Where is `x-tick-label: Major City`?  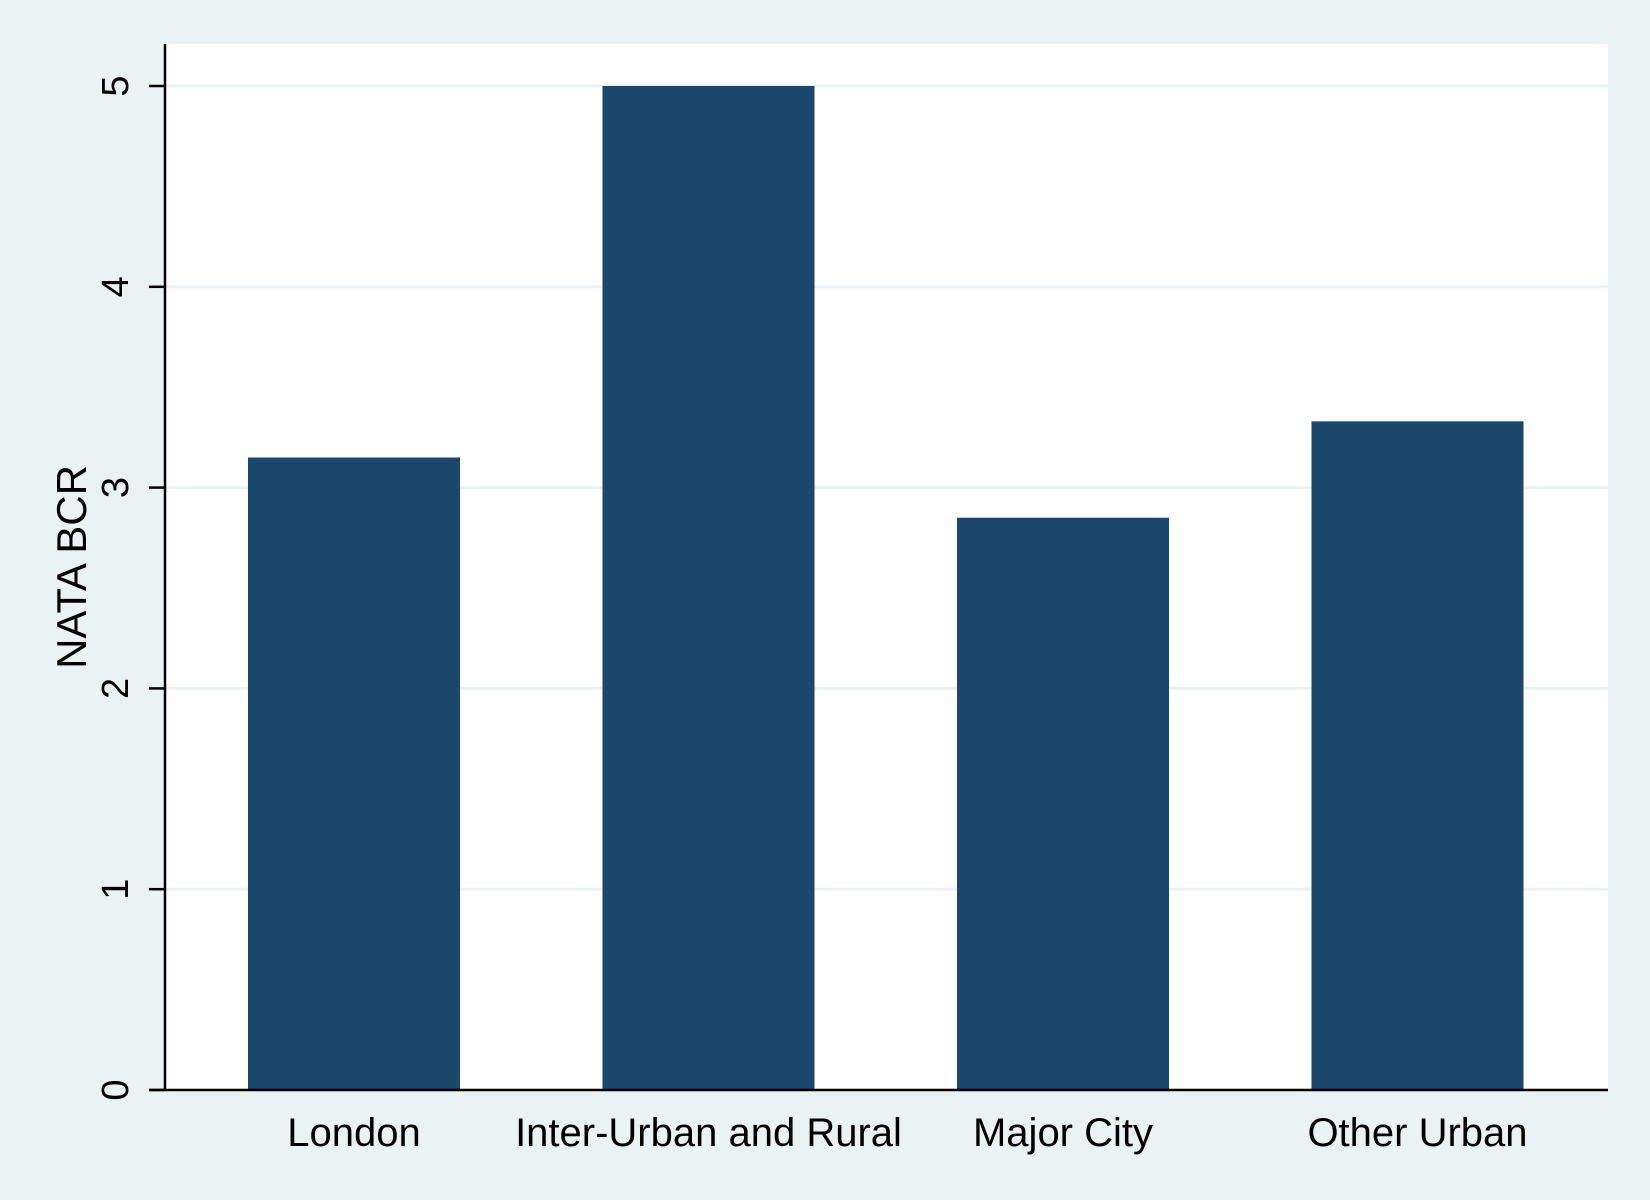
x-tick-label: Major City is located at coordinates (1063, 1133).